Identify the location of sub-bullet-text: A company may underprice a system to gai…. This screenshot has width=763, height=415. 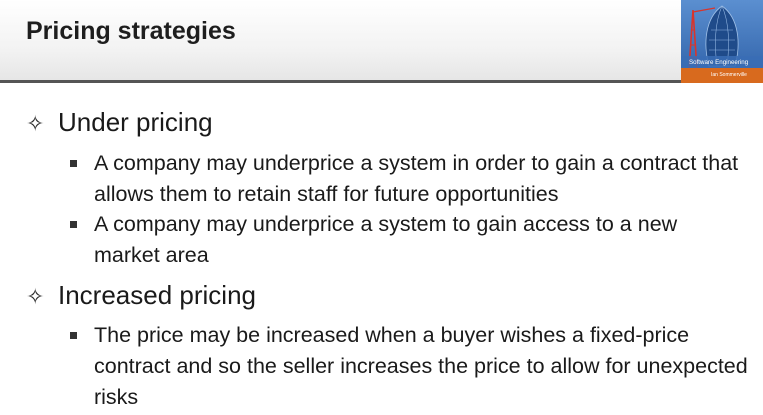
(386, 239).